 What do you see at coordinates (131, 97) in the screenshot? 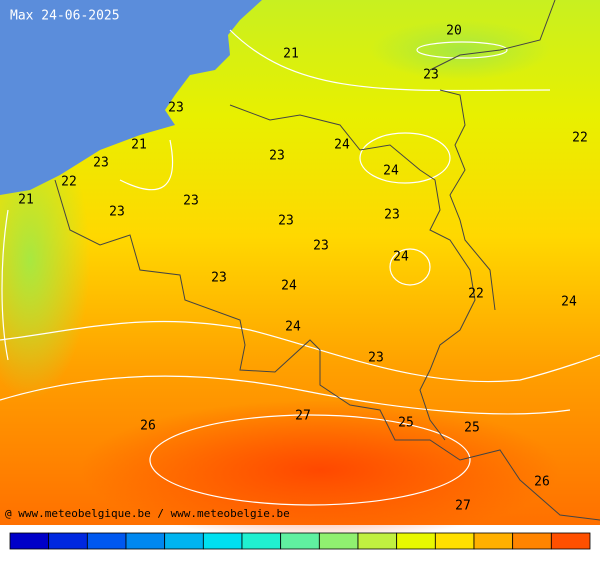
I see `sea` at bounding box center [131, 97].